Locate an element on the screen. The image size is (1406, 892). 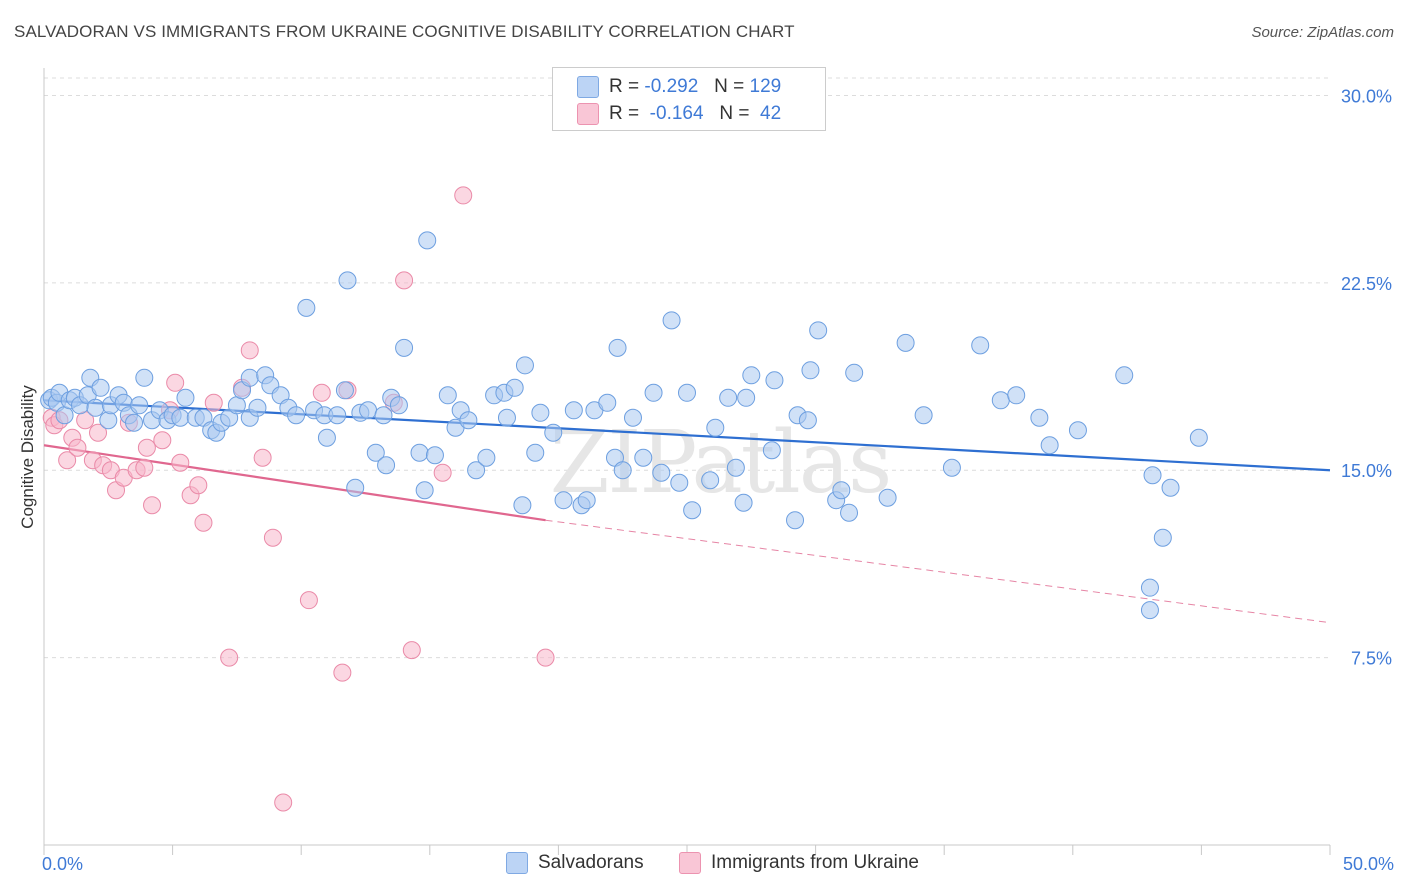
legend-r-label: R = is located at coordinates (624, 113).